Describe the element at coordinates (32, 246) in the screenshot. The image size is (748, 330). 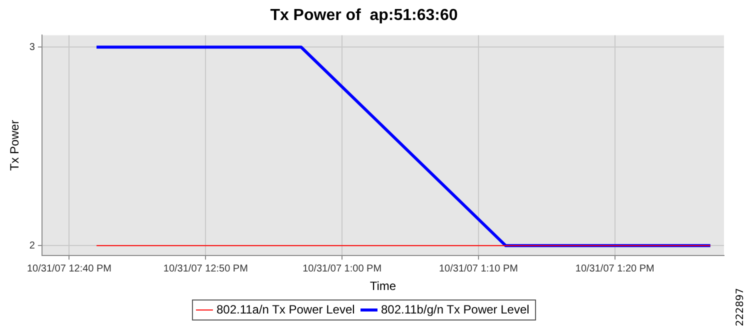
I see `y-tick-label: 2` at that location.